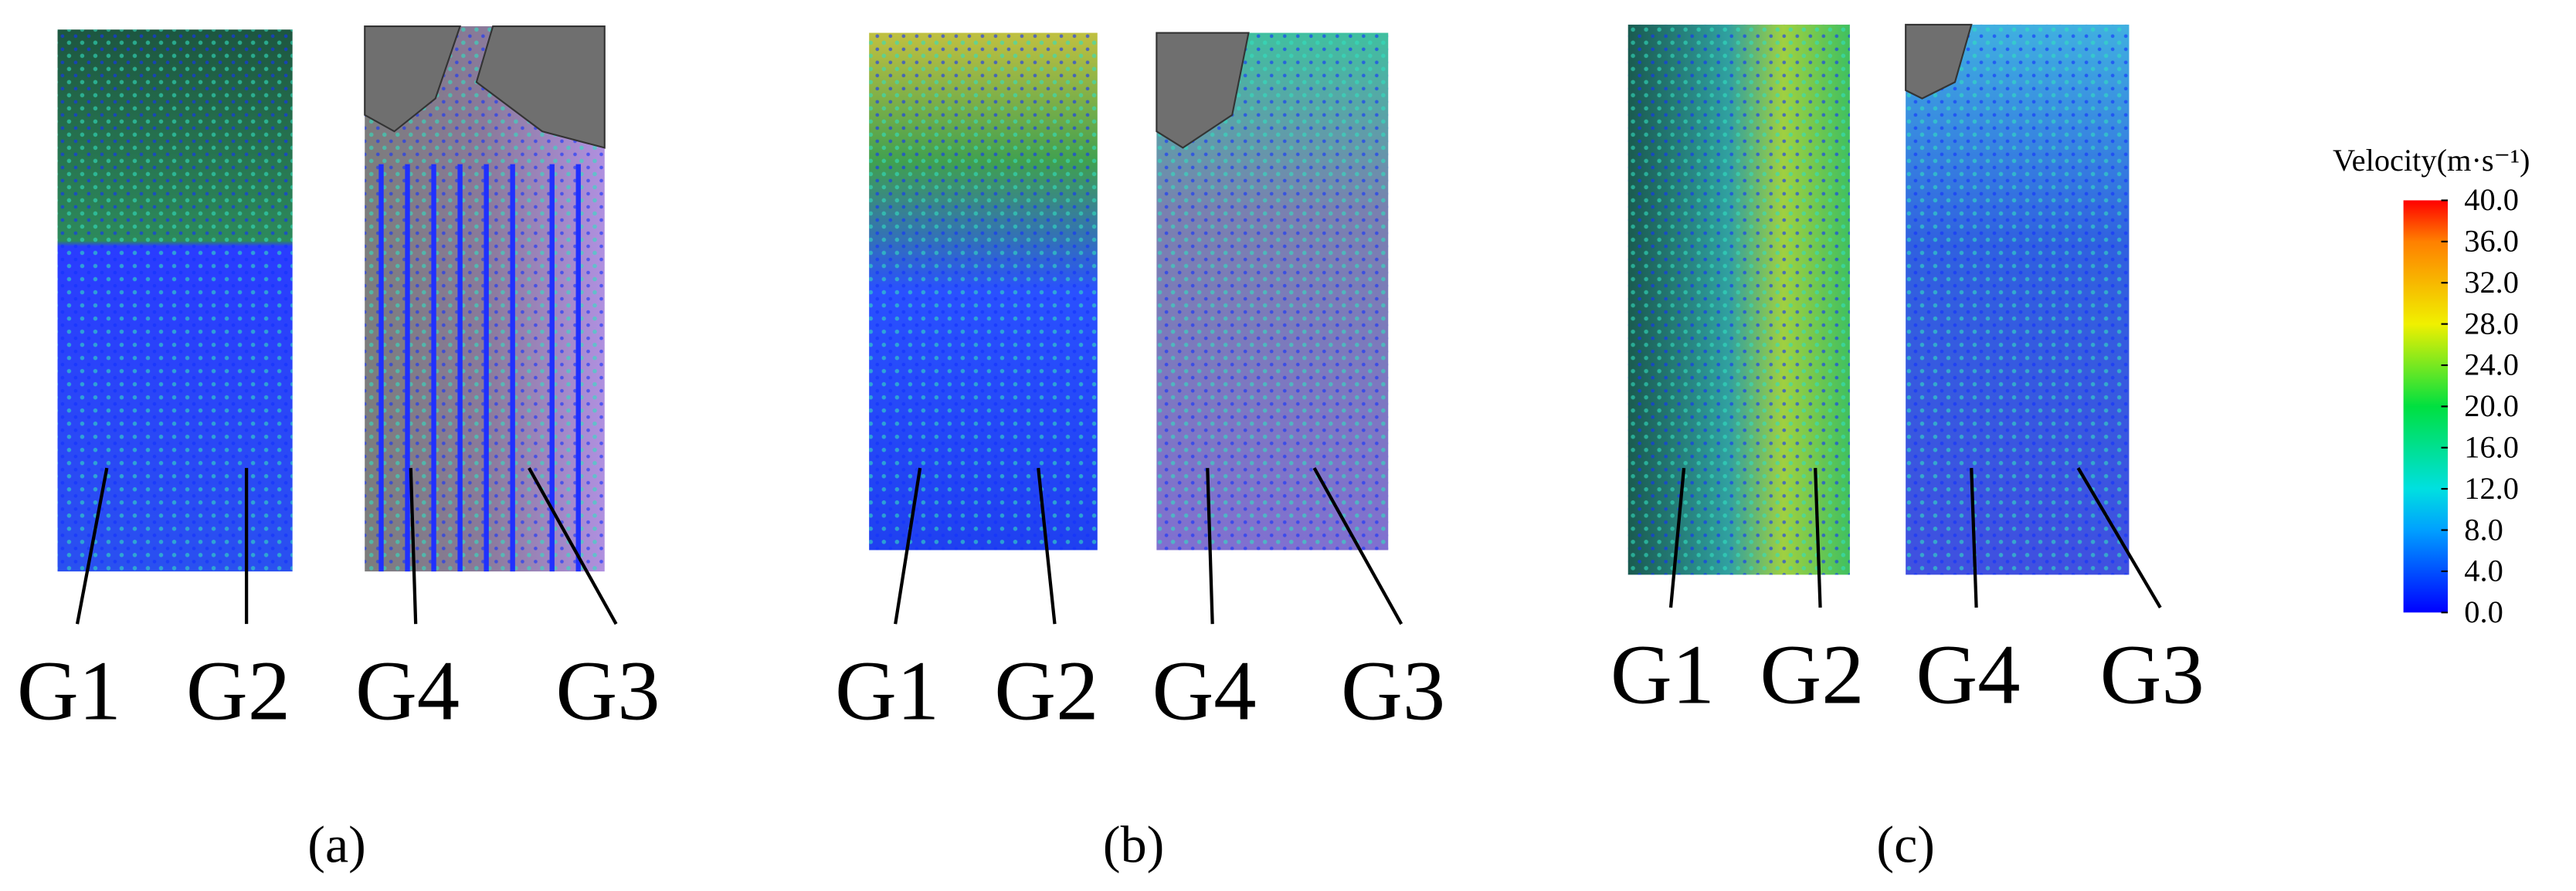 The height and width of the screenshot is (891, 2576). What do you see at coordinates (2491, 200) in the screenshot?
I see `colorbar-tick-label: 40.0` at bounding box center [2491, 200].